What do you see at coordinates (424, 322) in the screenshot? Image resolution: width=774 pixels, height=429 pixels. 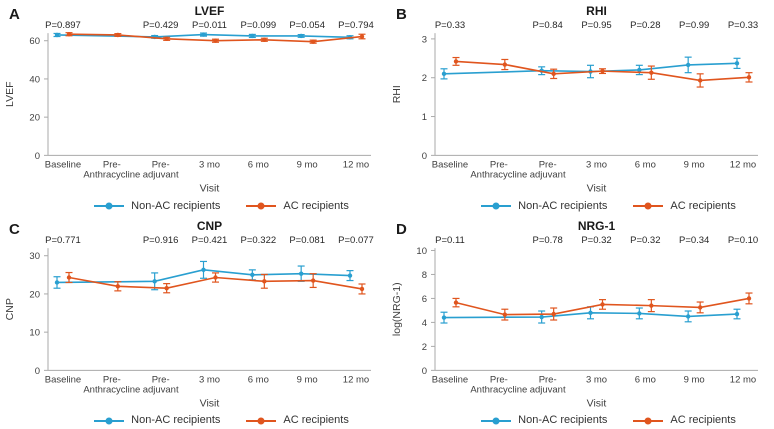 I see `y-tick-label: 4` at bounding box center [424, 322].